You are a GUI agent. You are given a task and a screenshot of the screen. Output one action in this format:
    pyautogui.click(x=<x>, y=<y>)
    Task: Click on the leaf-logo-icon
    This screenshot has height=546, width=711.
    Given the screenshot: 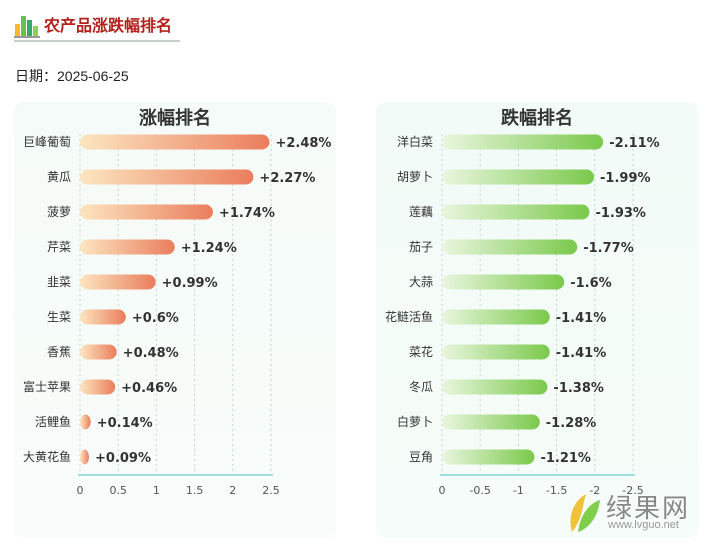 What is the action you would take?
    pyautogui.click(x=585, y=513)
    